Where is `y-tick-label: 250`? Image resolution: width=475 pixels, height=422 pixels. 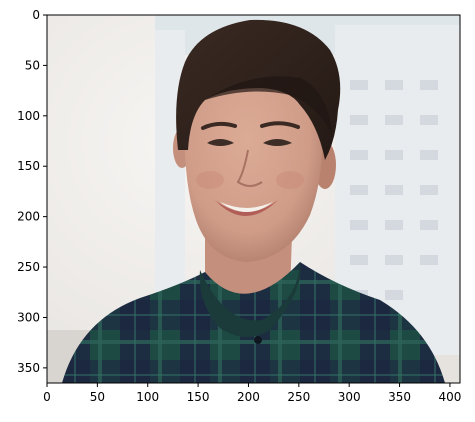
y-tick-label: 250 is located at coordinates (28, 267).